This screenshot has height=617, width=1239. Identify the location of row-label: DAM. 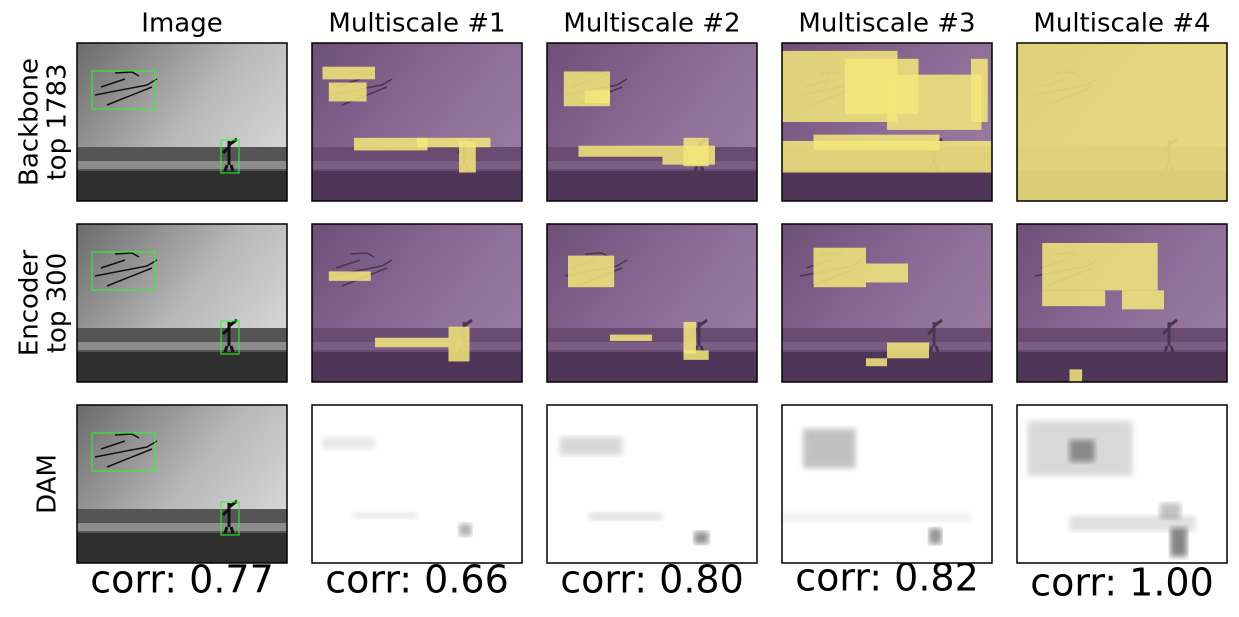
(48, 484).